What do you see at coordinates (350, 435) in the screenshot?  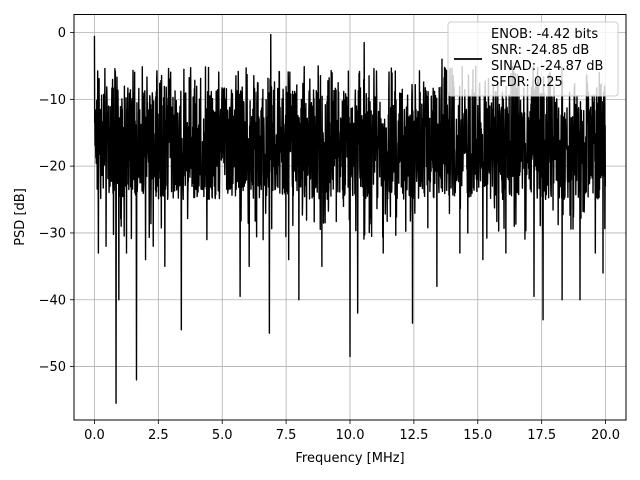 I see `x-tick-label: 10.0` at bounding box center [350, 435].